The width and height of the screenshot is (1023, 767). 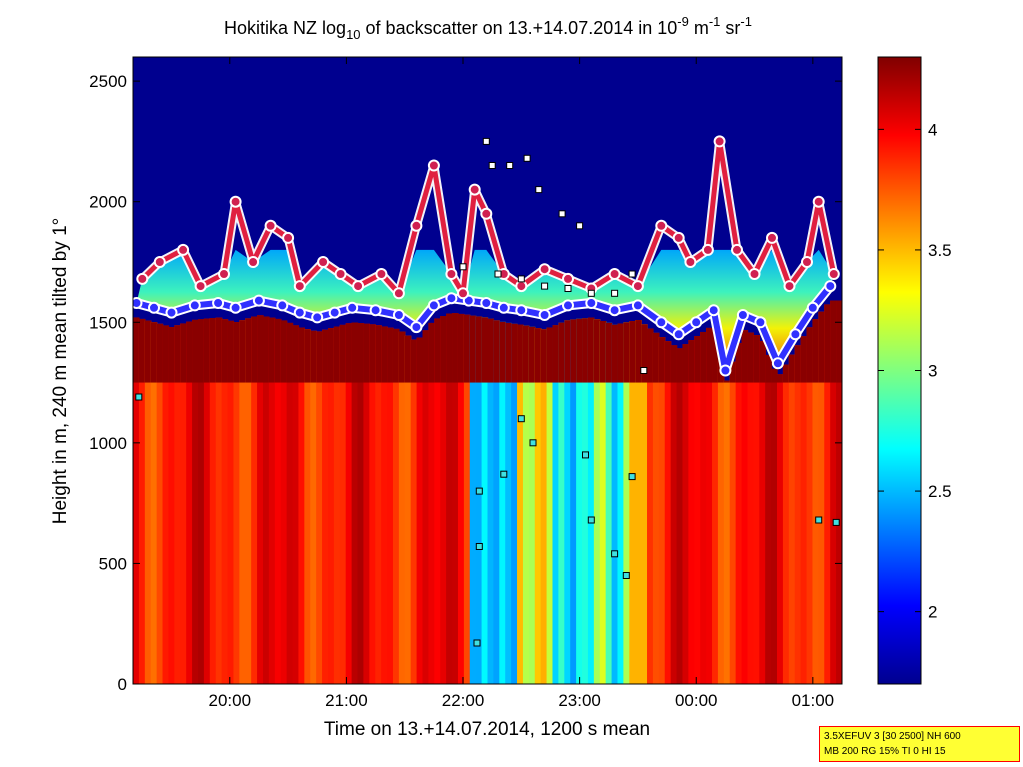 I want to click on colorbar-tick-label: 4, so click(x=932, y=129).